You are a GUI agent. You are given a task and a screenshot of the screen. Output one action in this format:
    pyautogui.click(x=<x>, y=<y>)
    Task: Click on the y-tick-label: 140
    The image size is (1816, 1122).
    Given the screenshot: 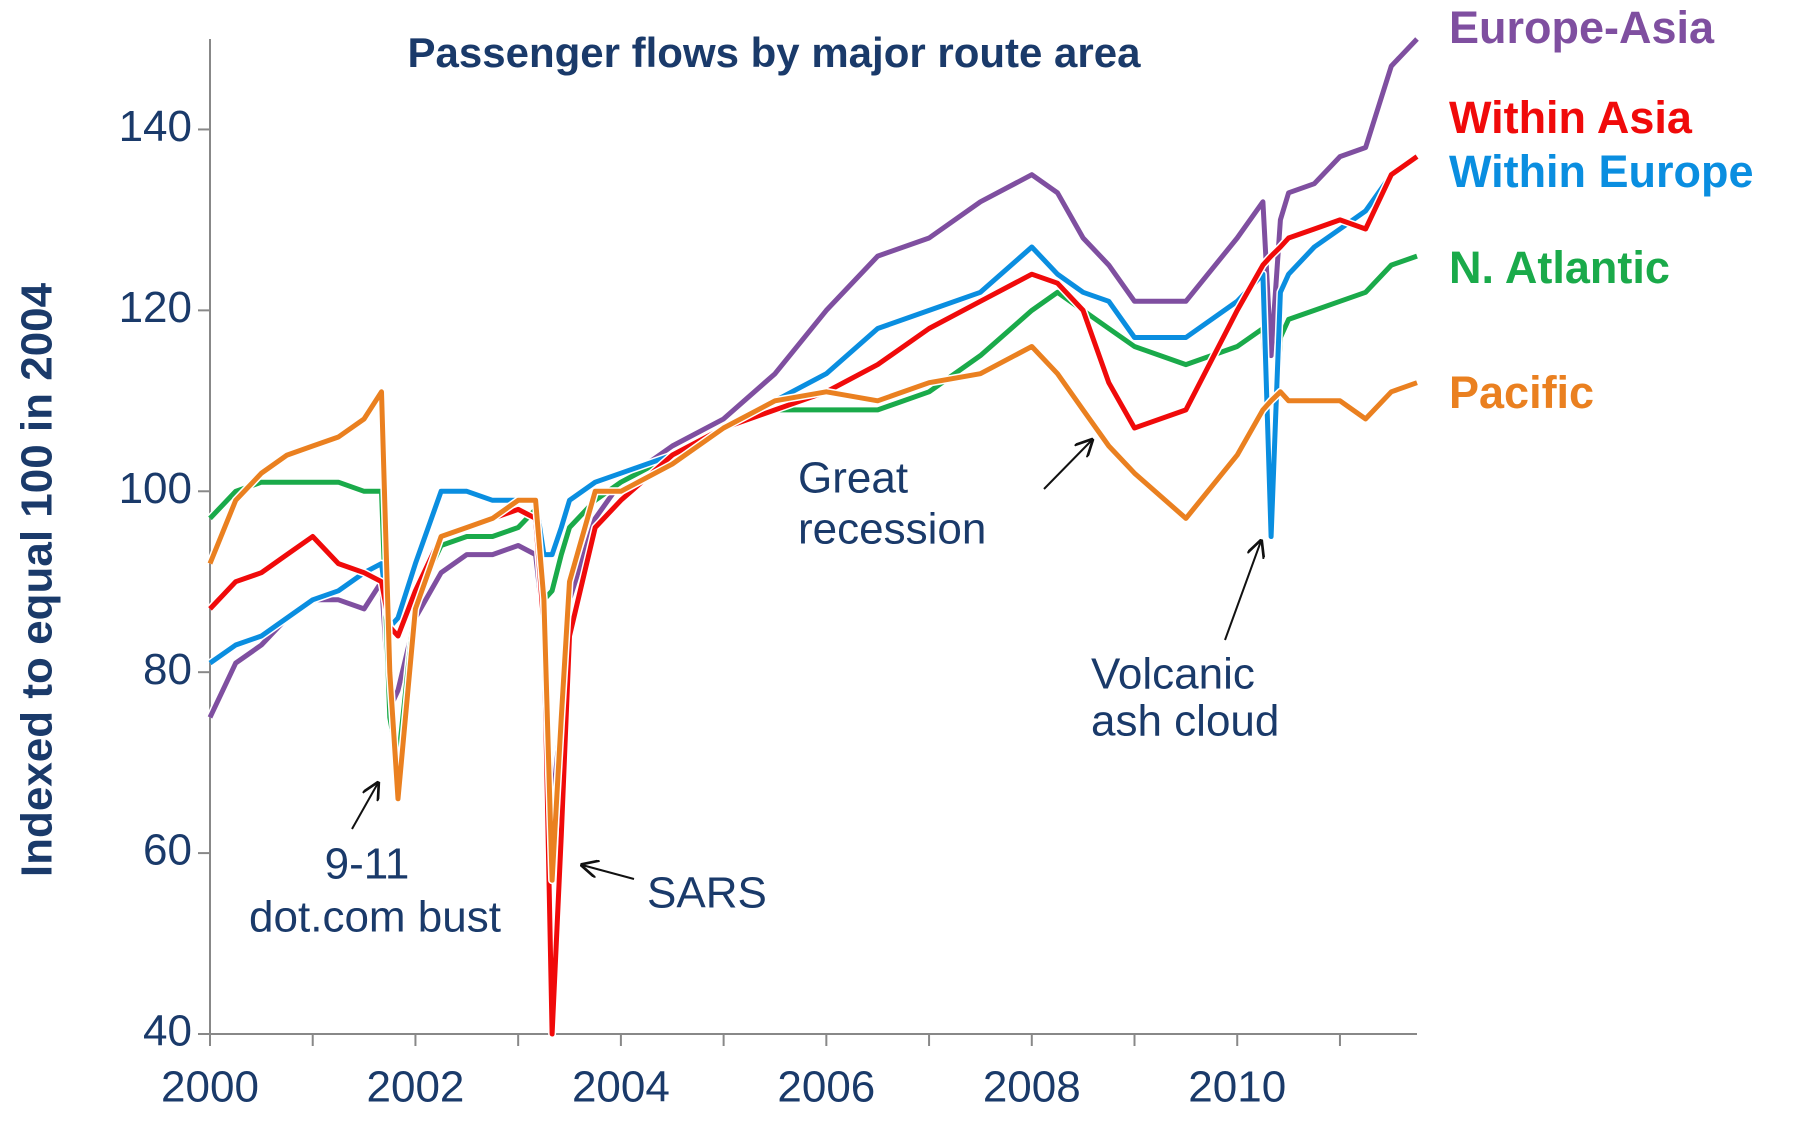 What is the action you would take?
    pyautogui.click(x=155, y=126)
    